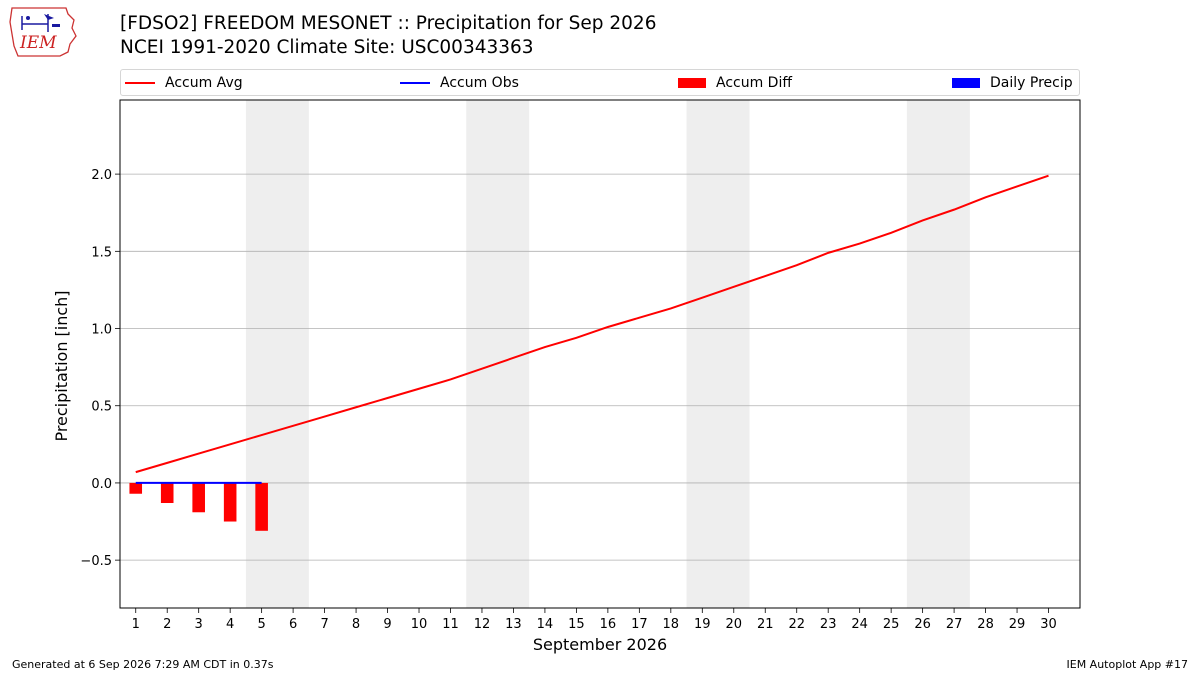  What do you see at coordinates (482, 624) in the screenshot?
I see `x-tick-label: 12` at bounding box center [482, 624].